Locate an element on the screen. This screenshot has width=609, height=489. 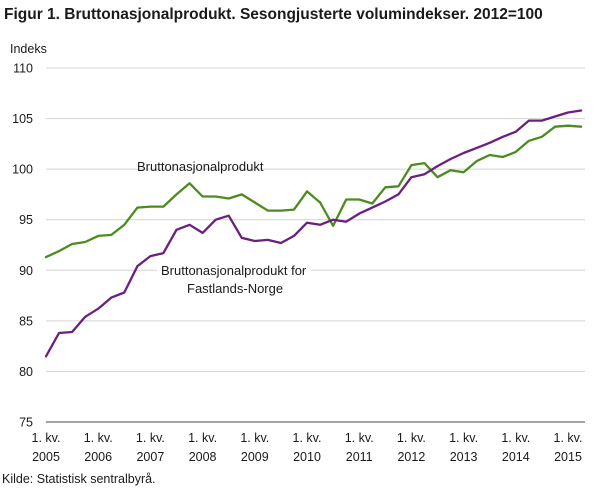
y-tick-label: 110 is located at coordinates (23, 69).